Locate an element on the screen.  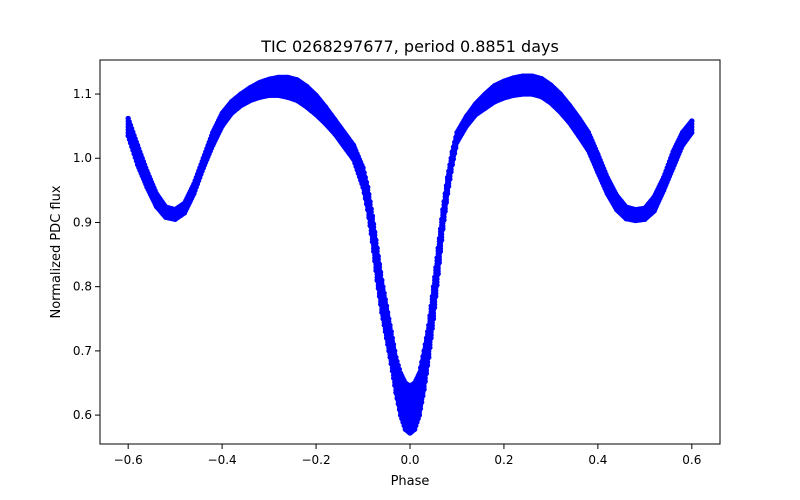
x-tick-label: −0.4 is located at coordinates (222, 460).